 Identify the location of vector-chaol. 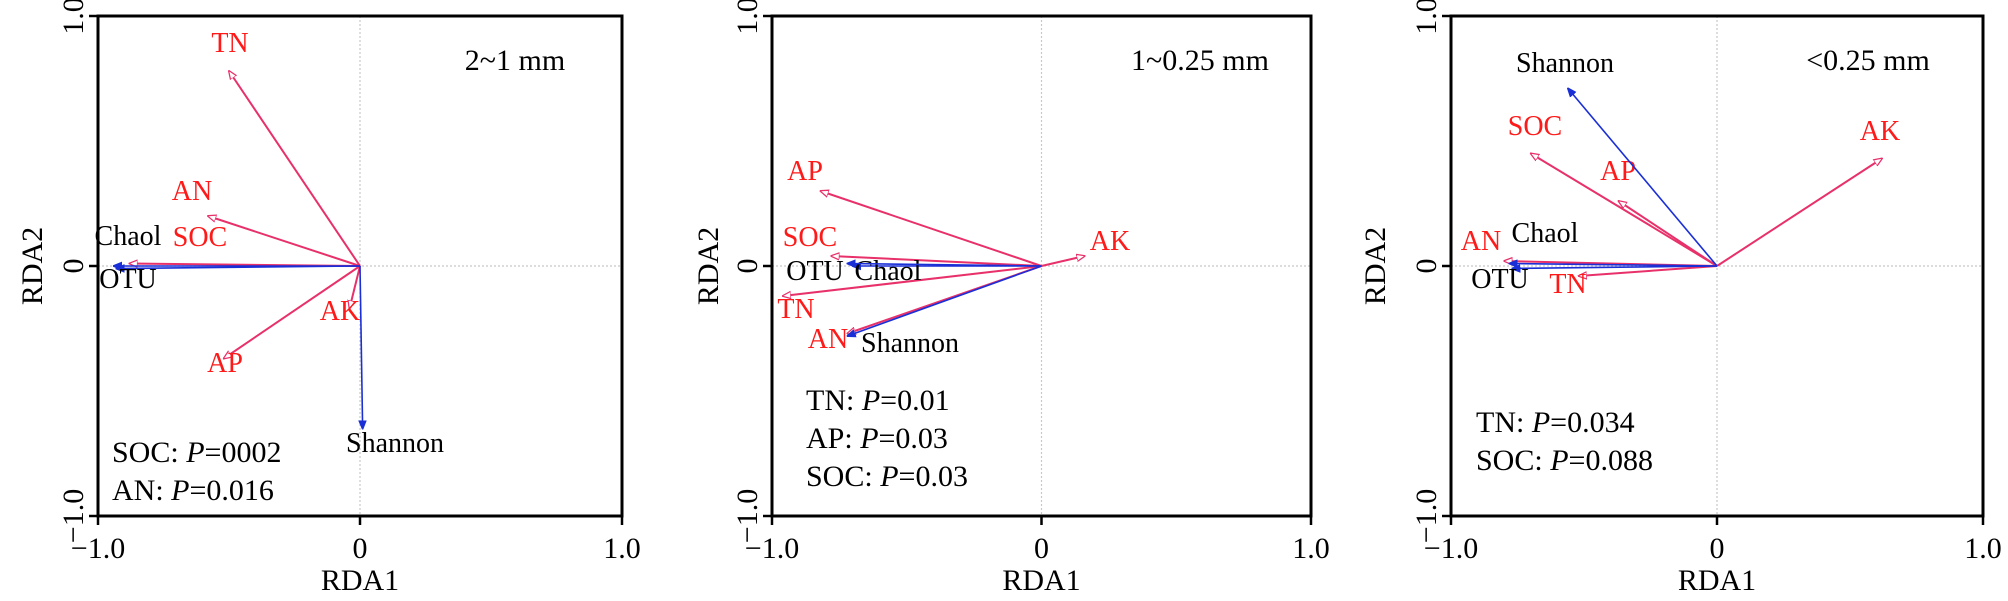
(1614, 265).